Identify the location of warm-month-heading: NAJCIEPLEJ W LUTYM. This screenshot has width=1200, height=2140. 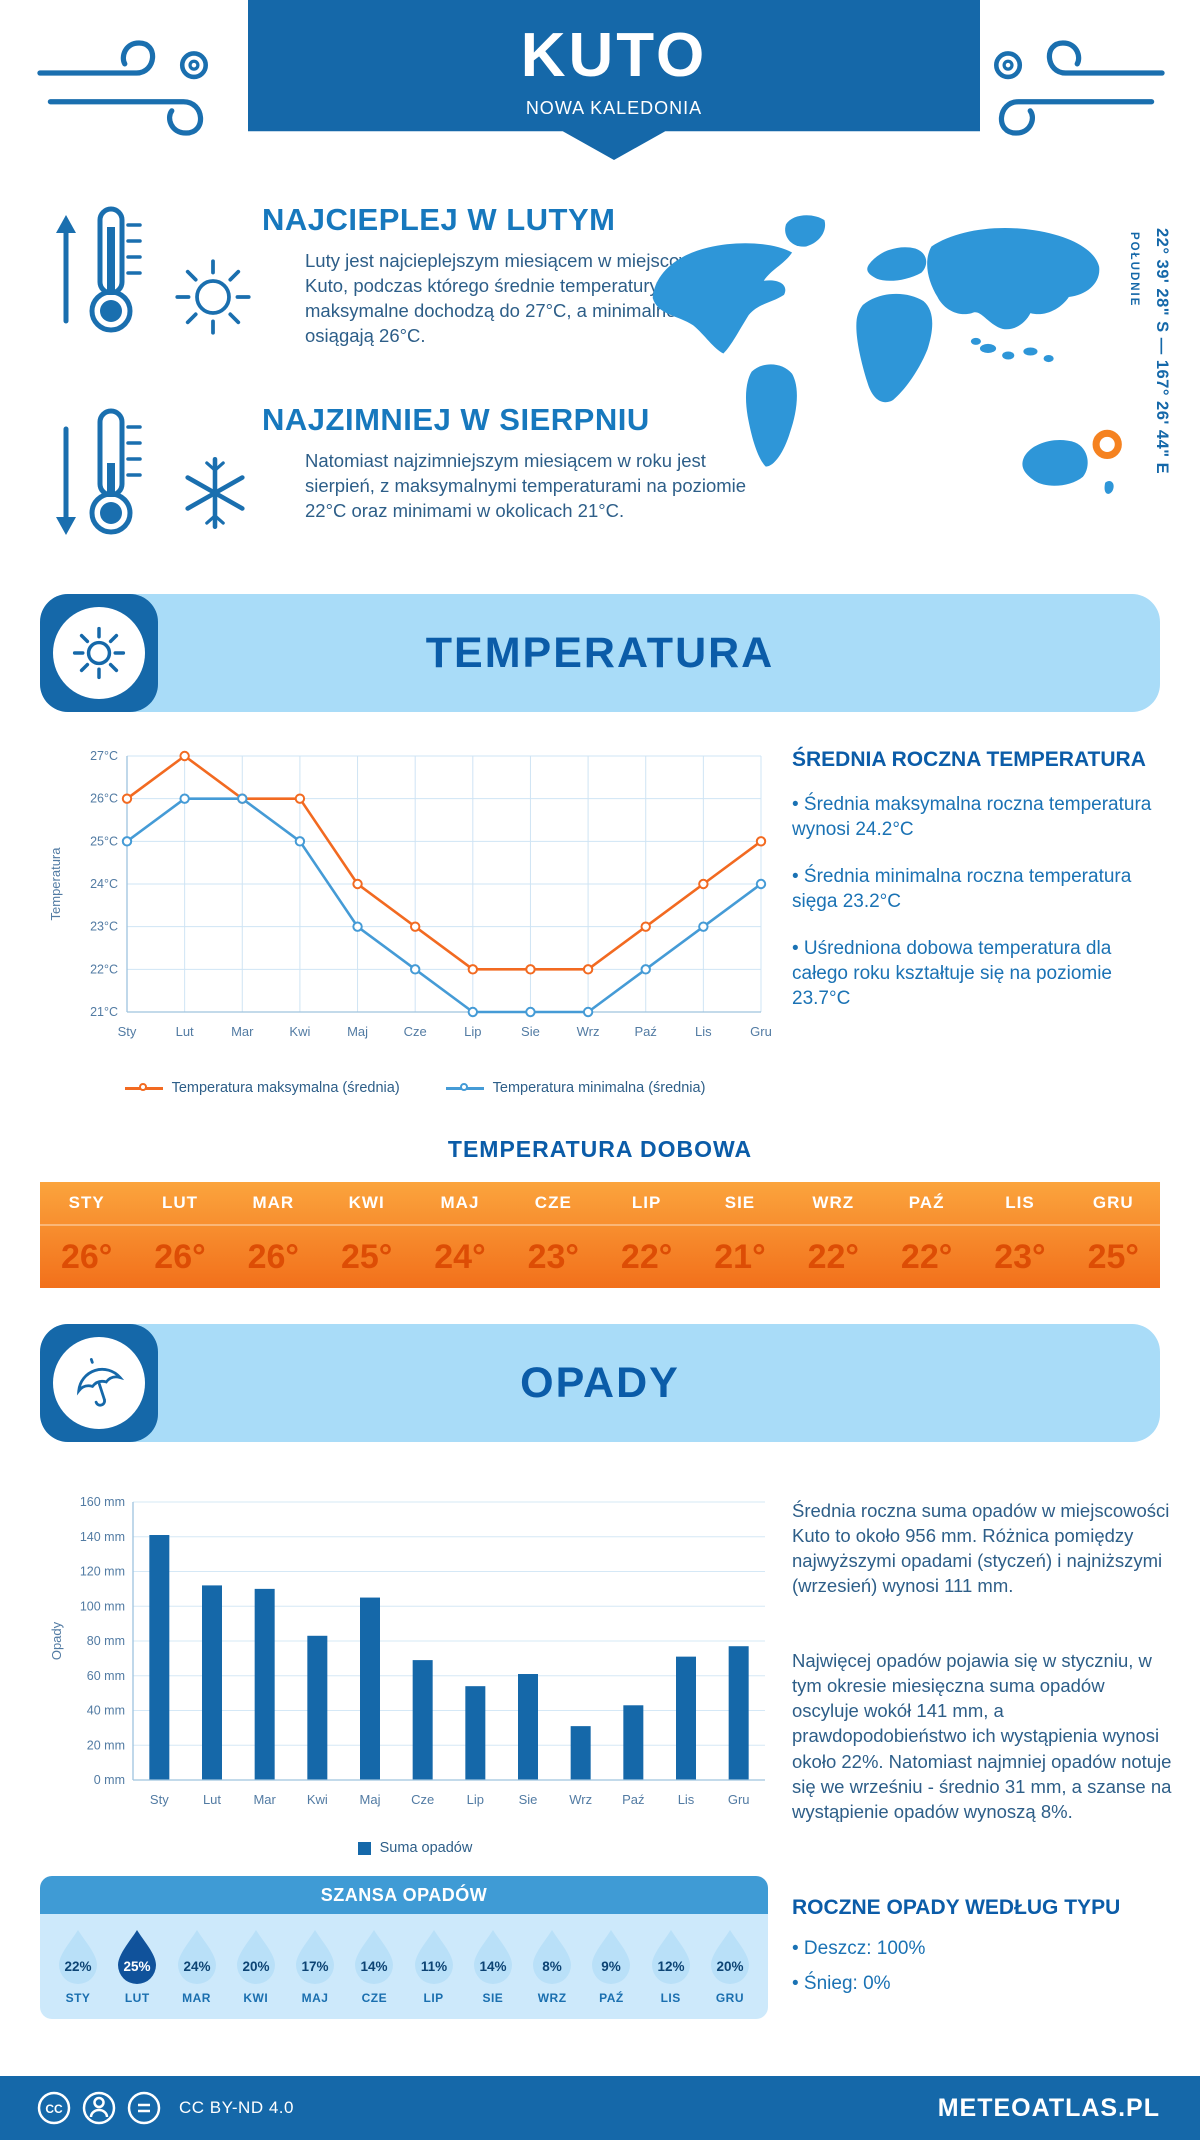
(439, 219).